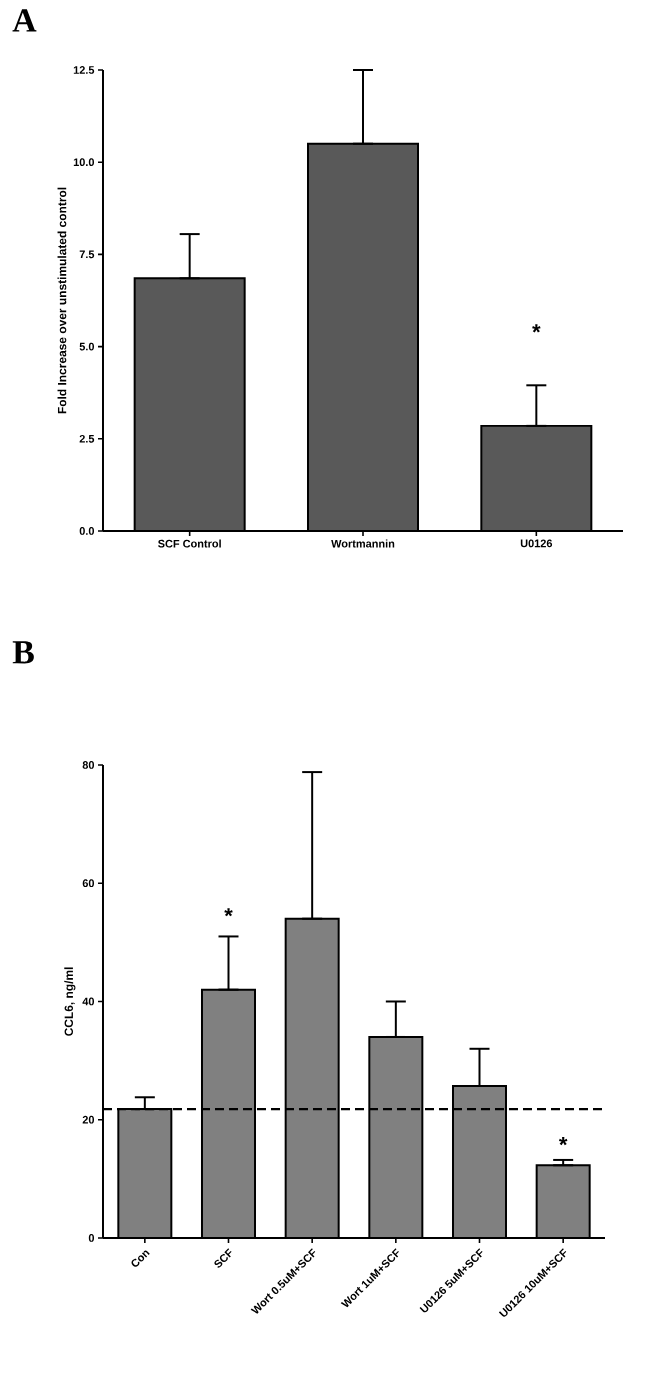  I want to click on y-tick-label: 12.5, so click(84, 70).